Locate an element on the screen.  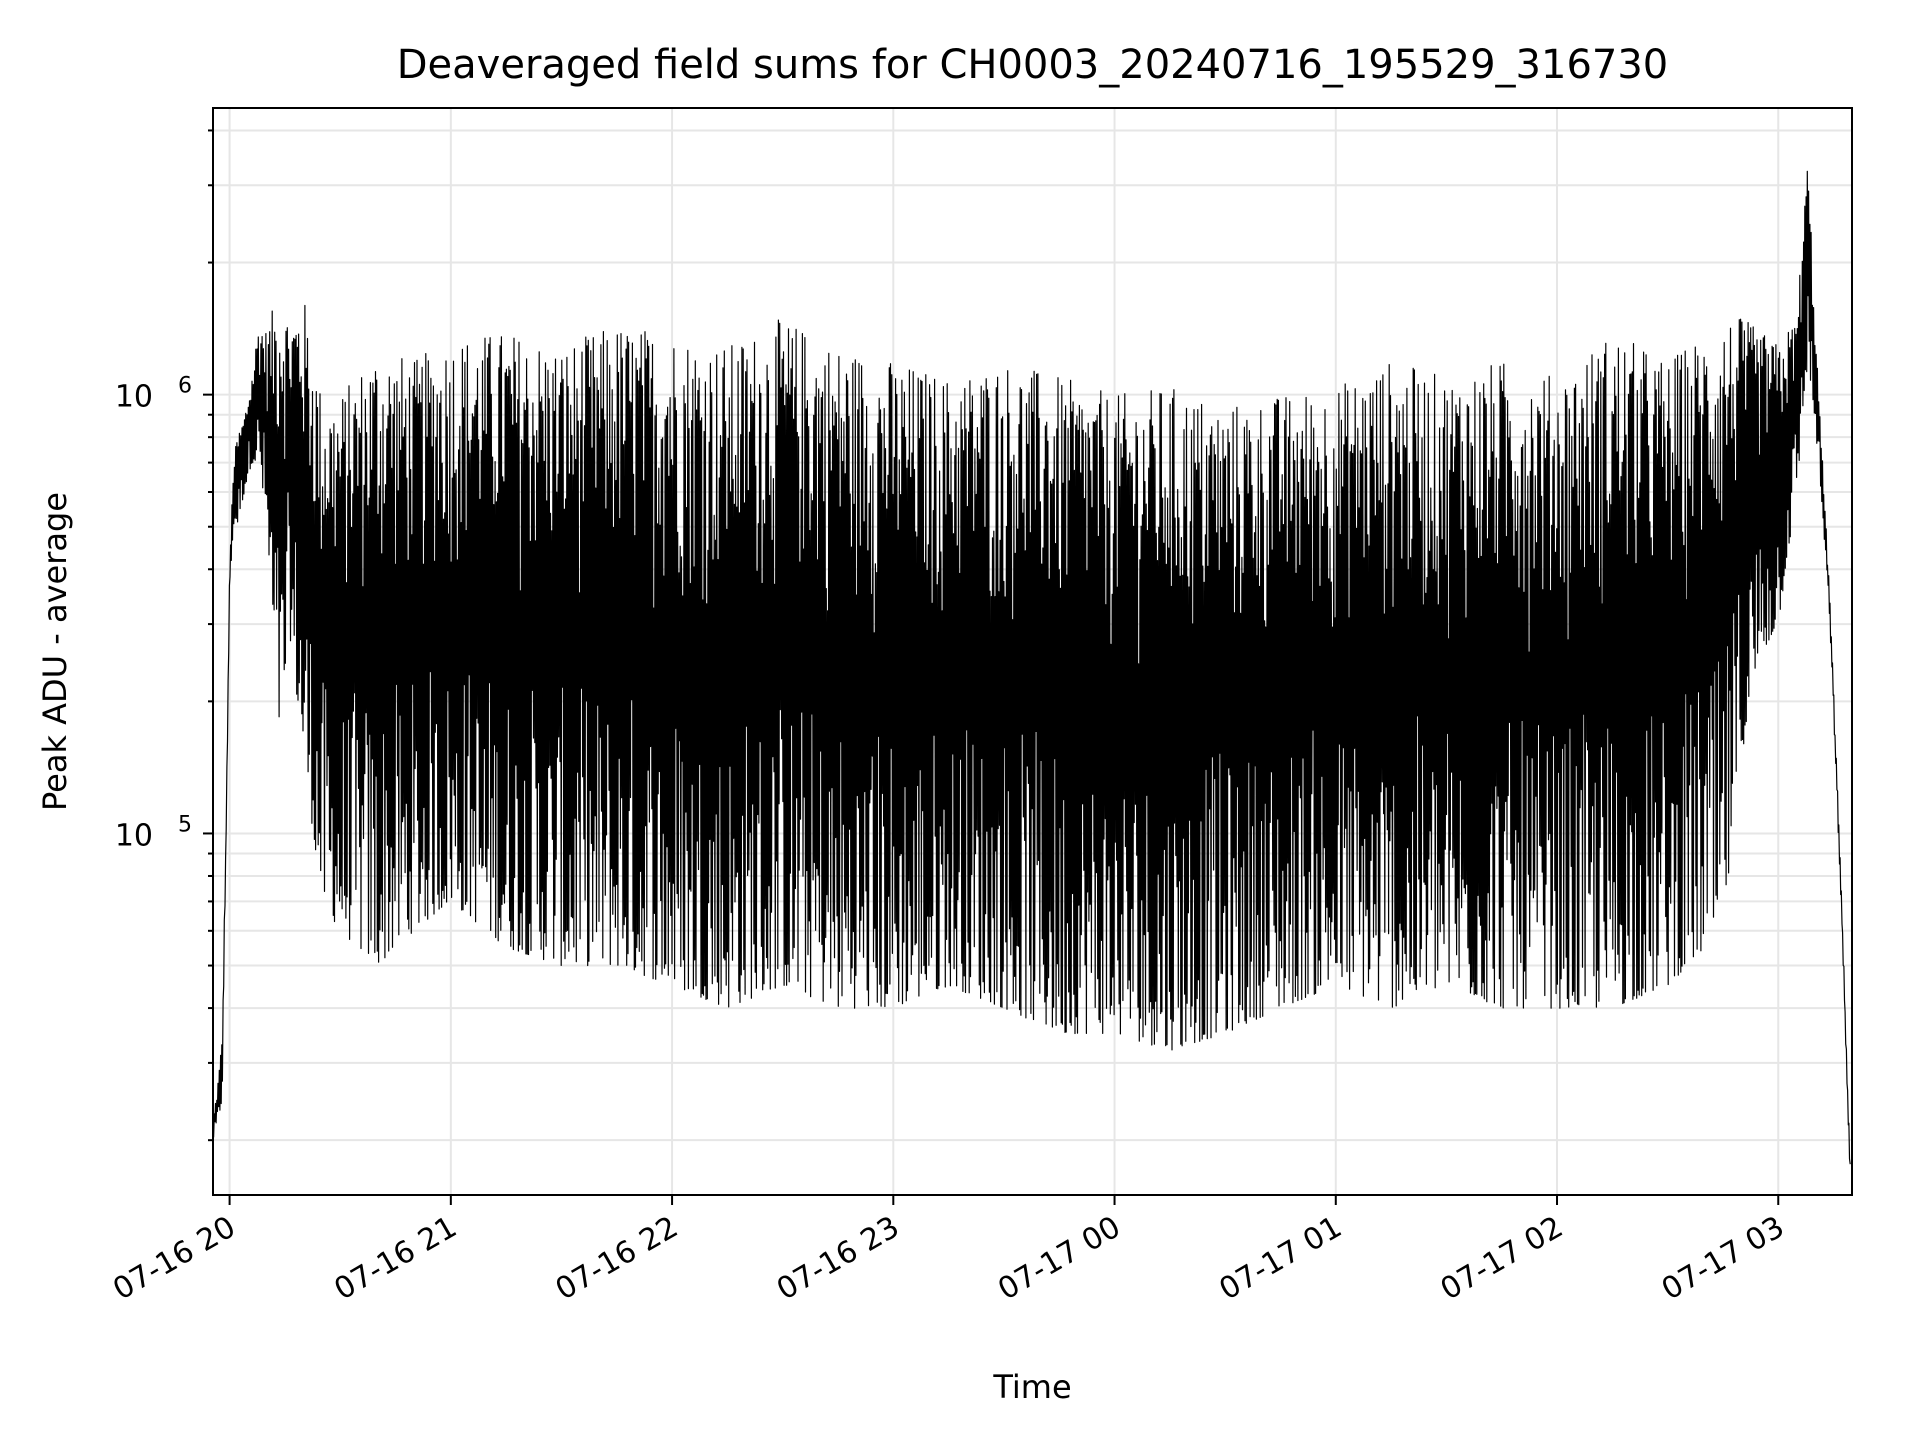
y-axis-title: Peak ADU - average is located at coordinates (55, 651).